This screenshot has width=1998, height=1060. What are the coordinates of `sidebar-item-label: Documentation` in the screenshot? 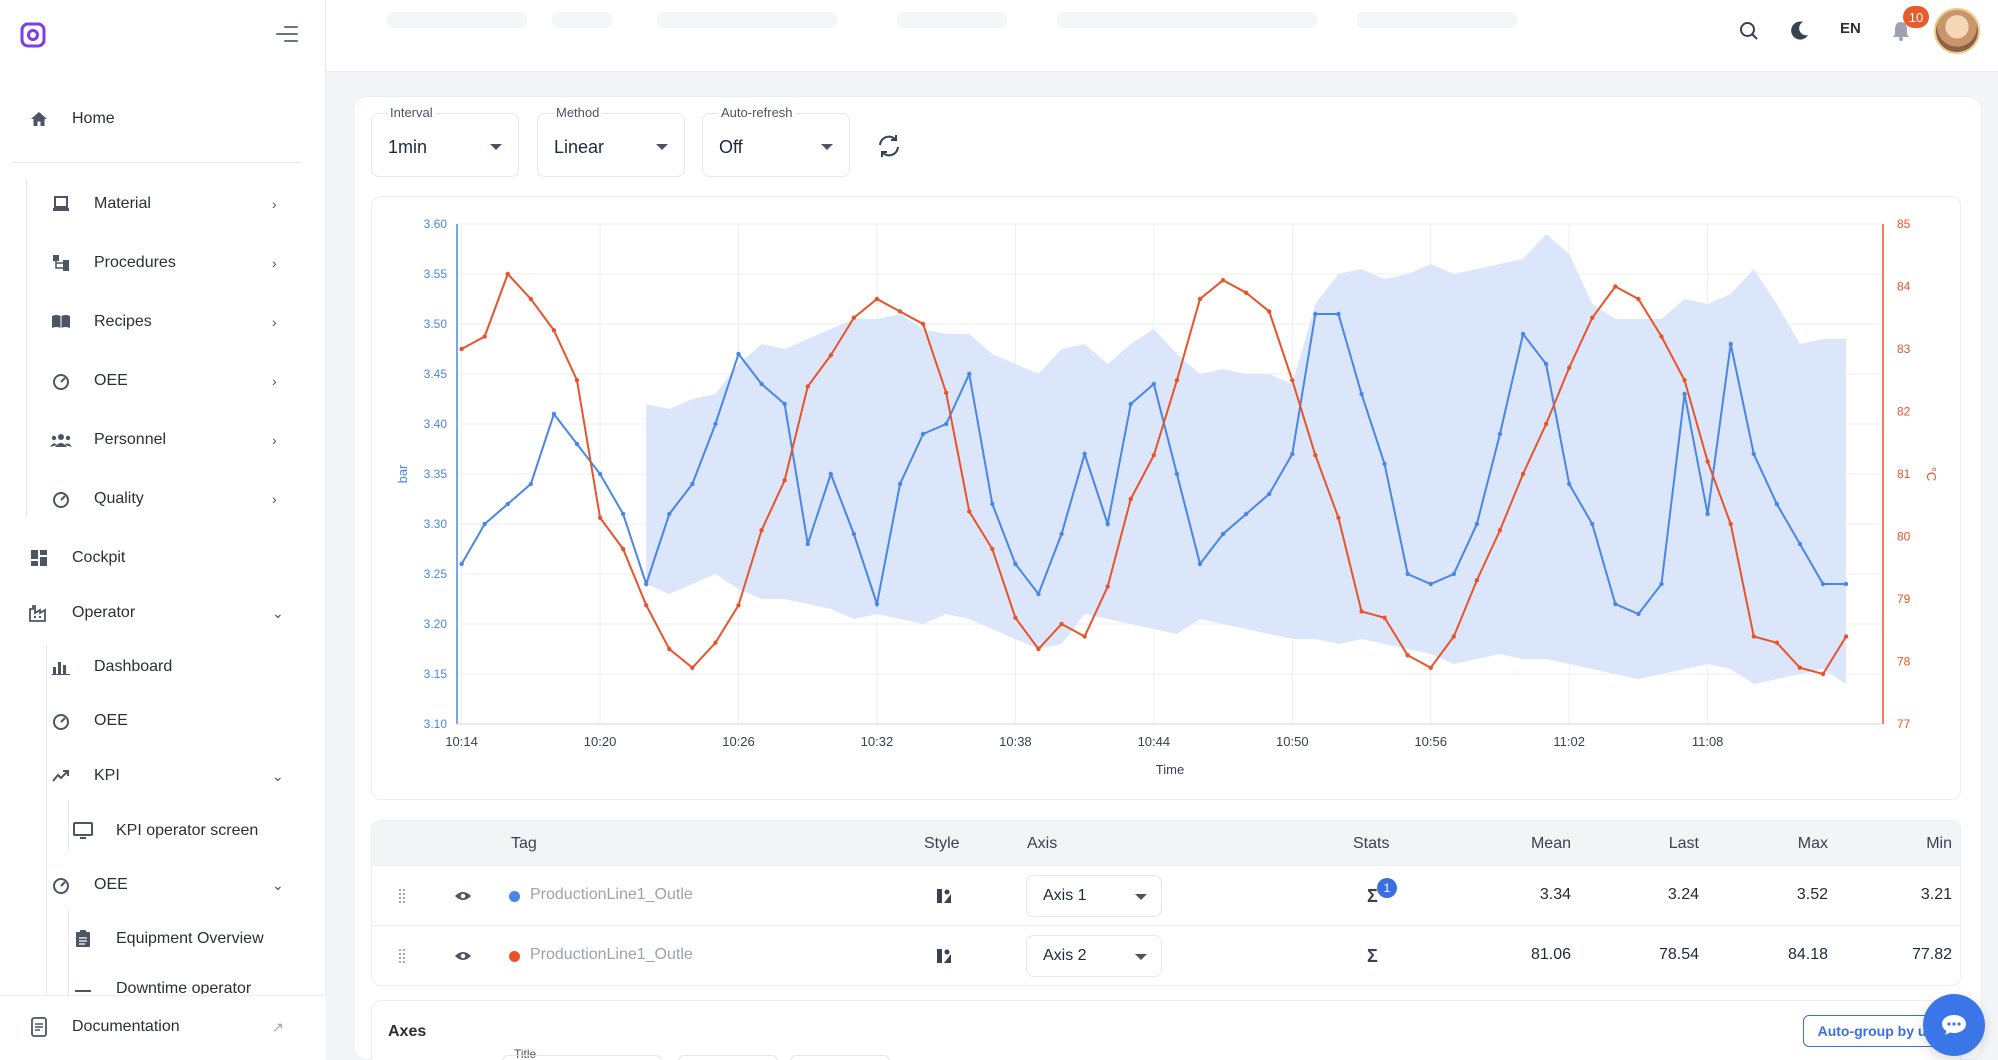 It's located at (126, 1026).